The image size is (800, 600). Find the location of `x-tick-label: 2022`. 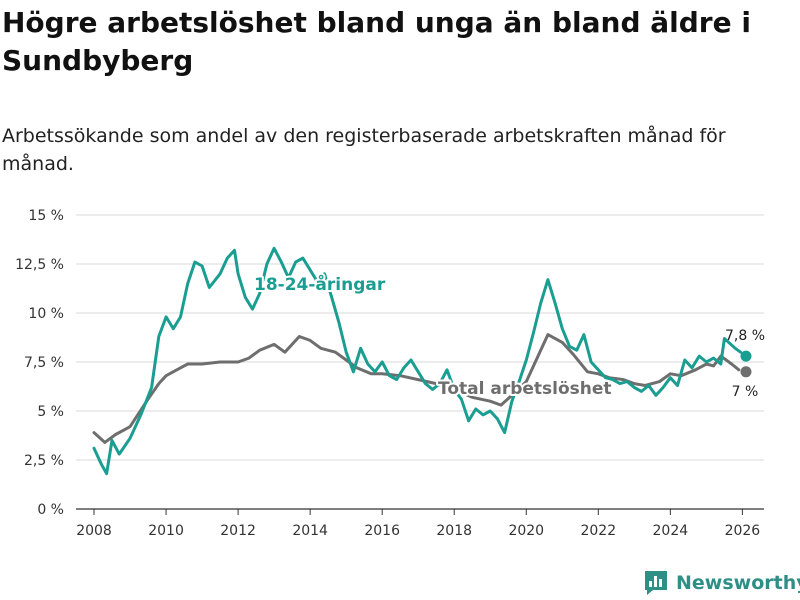

x-tick-label: 2022 is located at coordinates (598, 531).